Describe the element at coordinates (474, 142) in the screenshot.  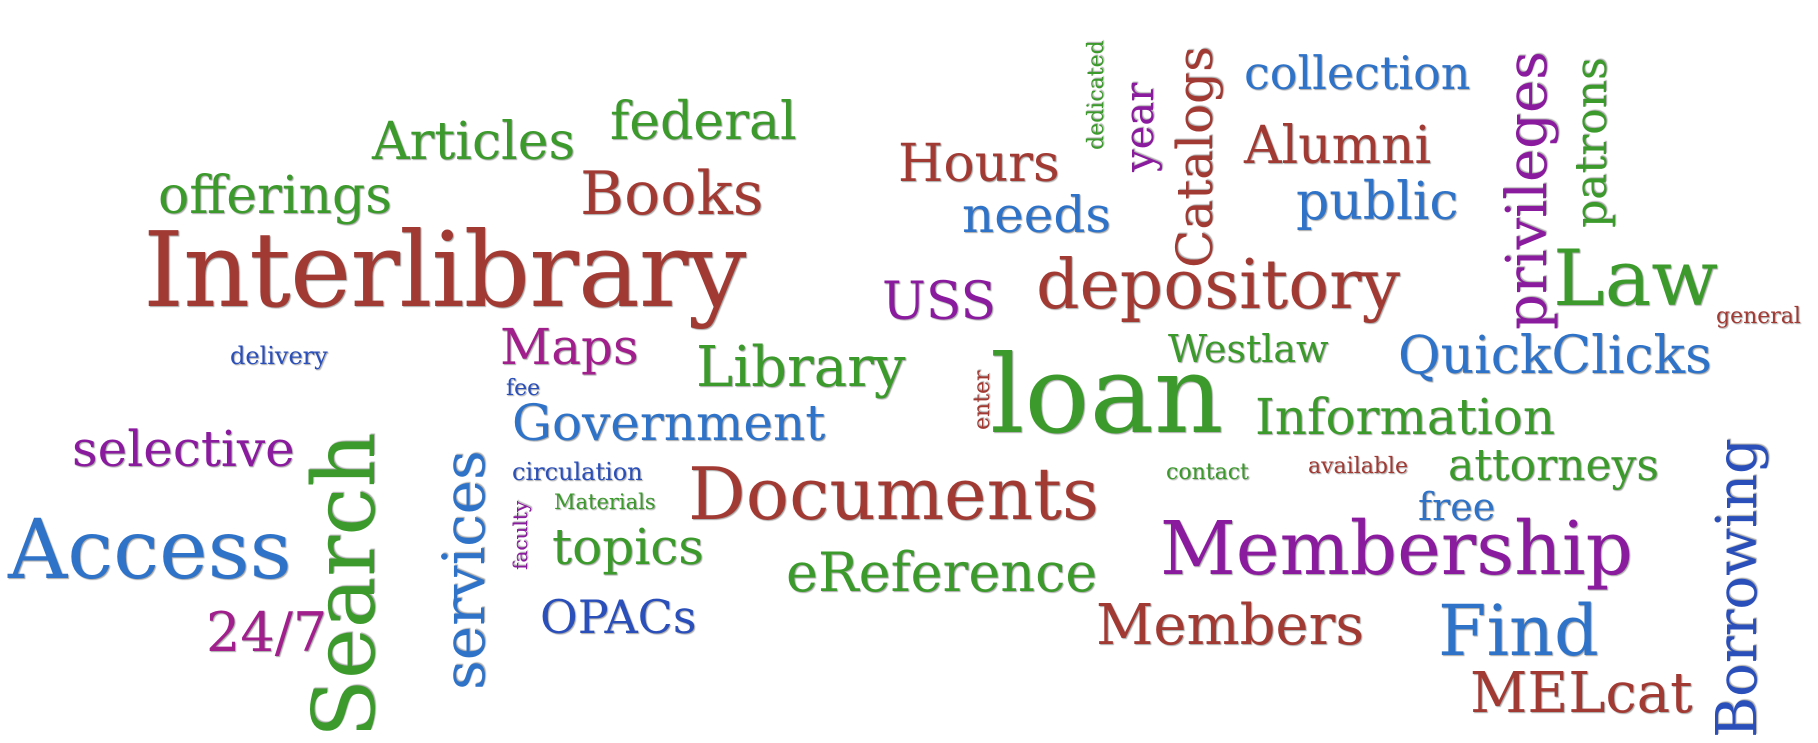
I see `word-articles: Articles` at that location.